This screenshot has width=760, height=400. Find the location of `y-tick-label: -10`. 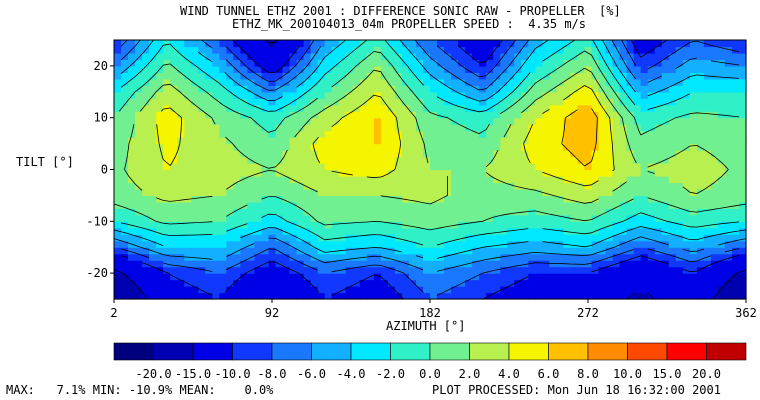

y-tick-label: -10 is located at coordinates (97, 221).